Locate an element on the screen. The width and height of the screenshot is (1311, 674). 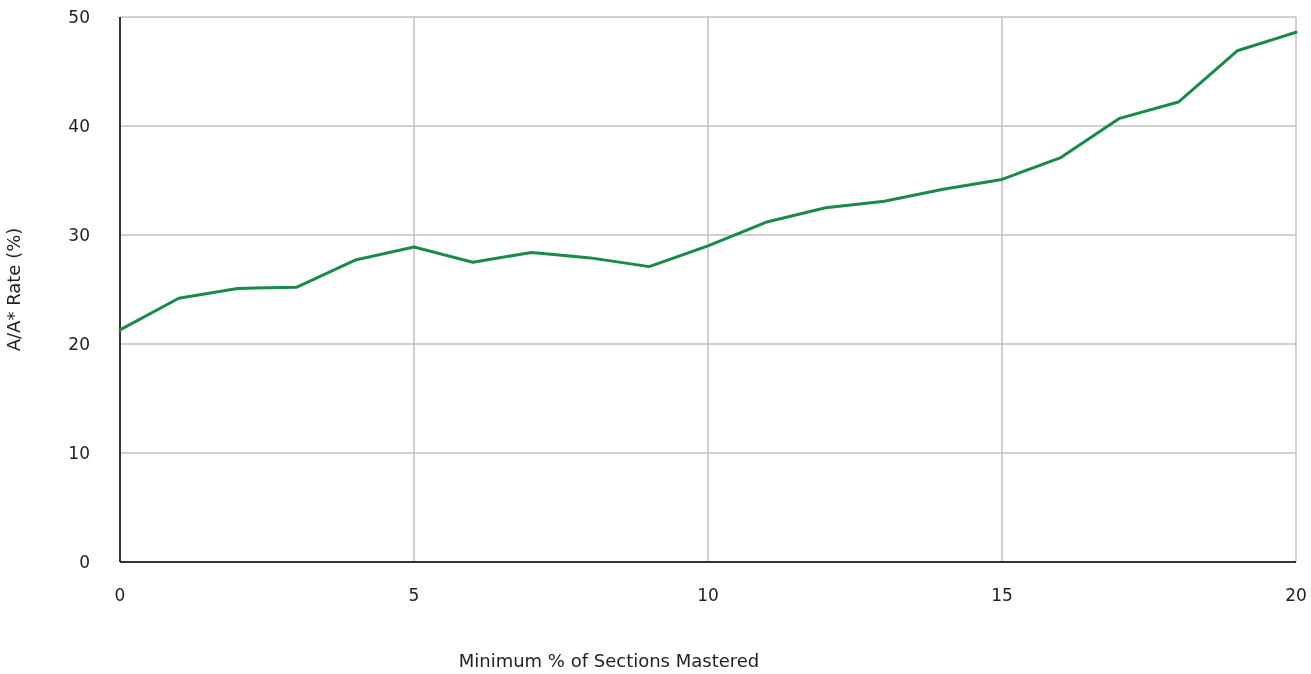
y-tick-label: 50 is located at coordinates (79, 17).